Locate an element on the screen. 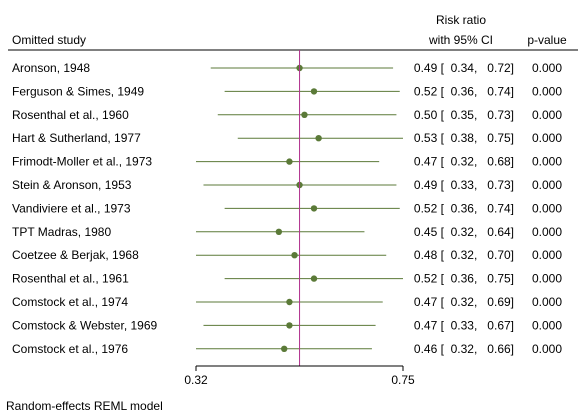 This screenshot has height=417, width=587. study-label: Ferguson & Simes, 1949 is located at coordinates (78, 91).